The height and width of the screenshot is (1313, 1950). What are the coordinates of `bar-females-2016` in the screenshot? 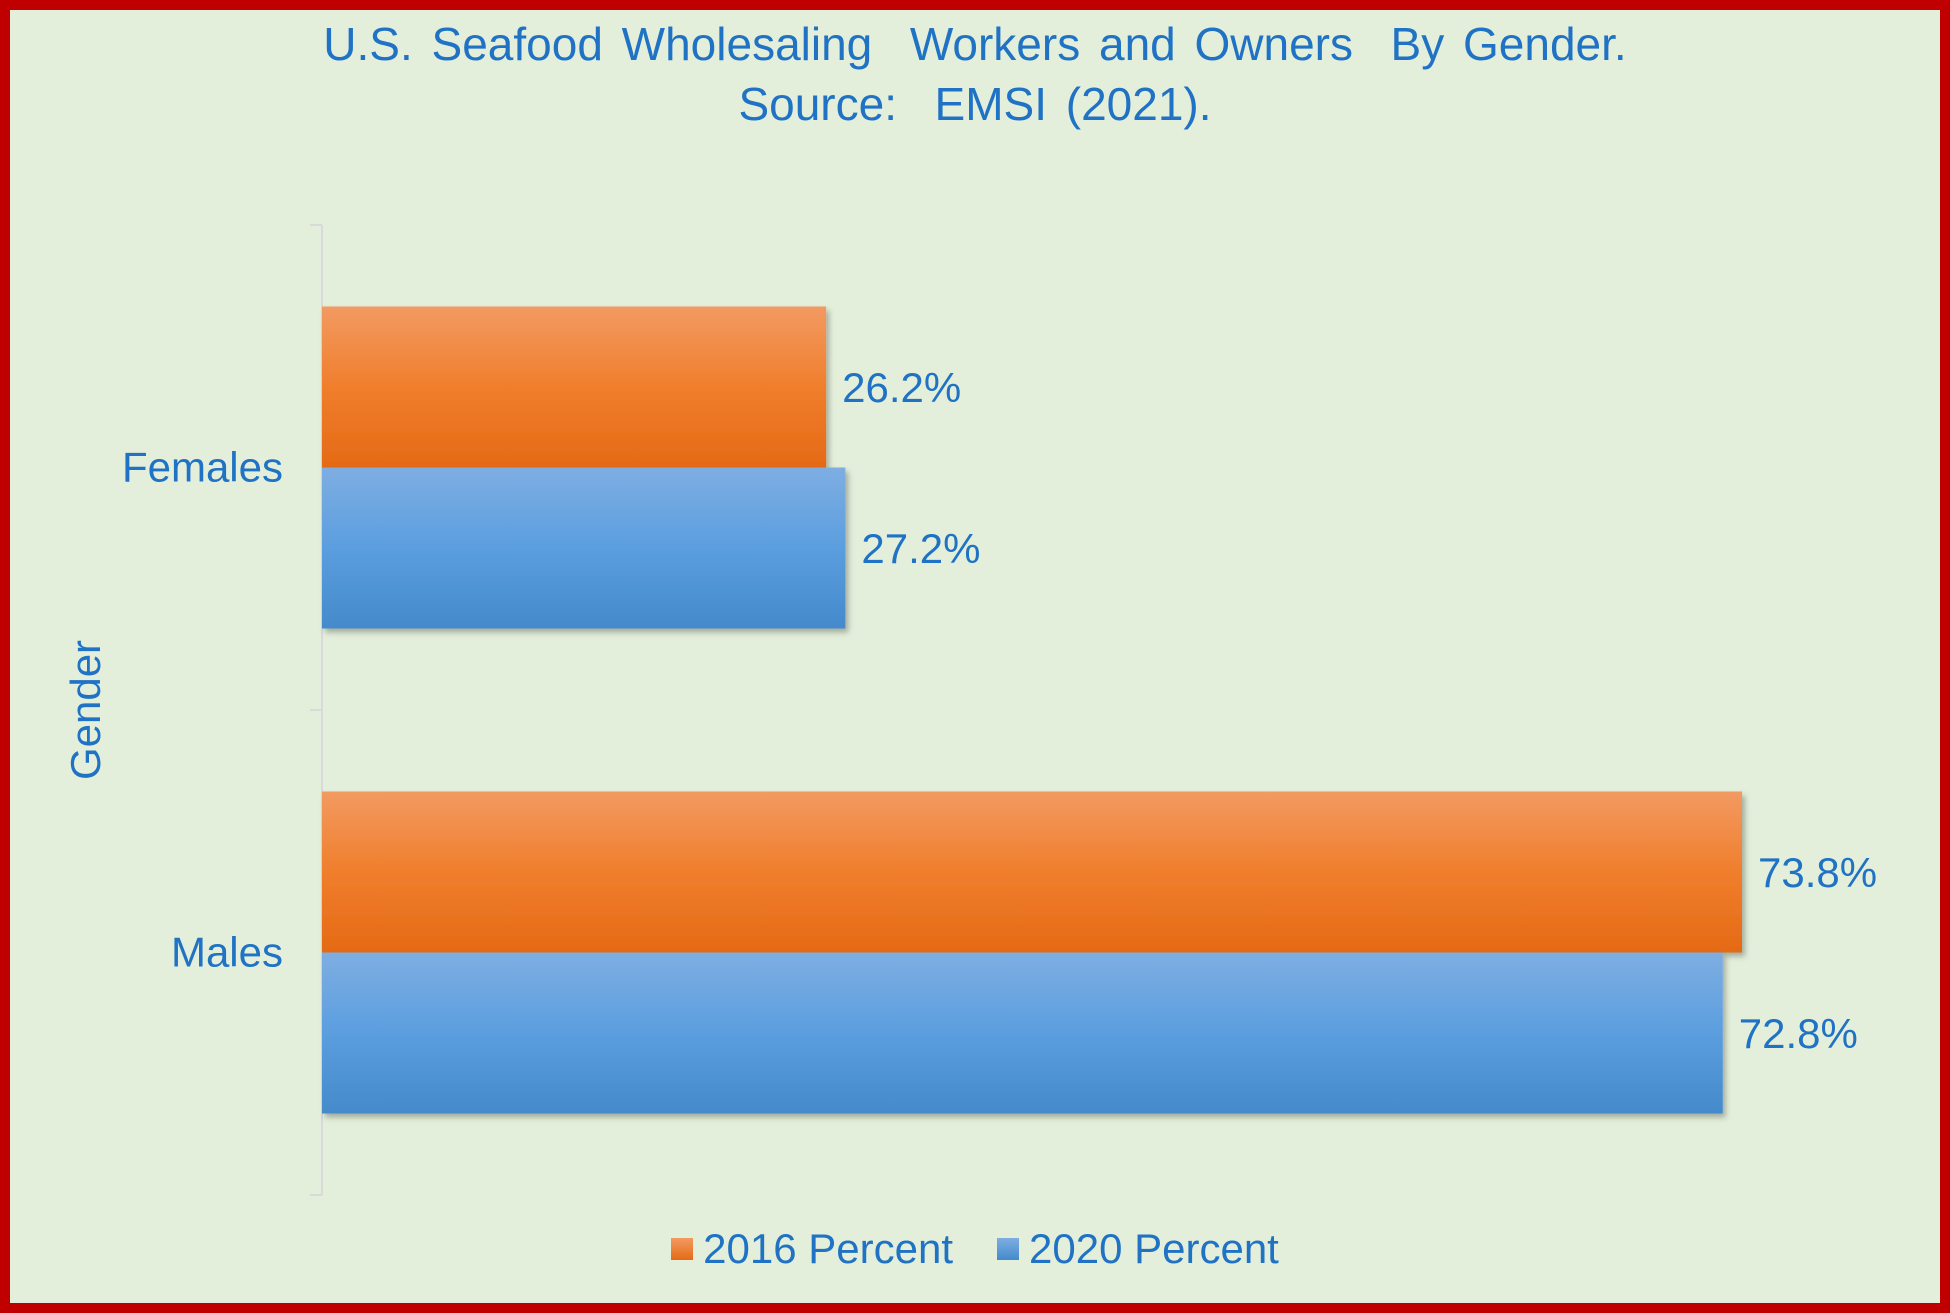 It's located at (574, 387).